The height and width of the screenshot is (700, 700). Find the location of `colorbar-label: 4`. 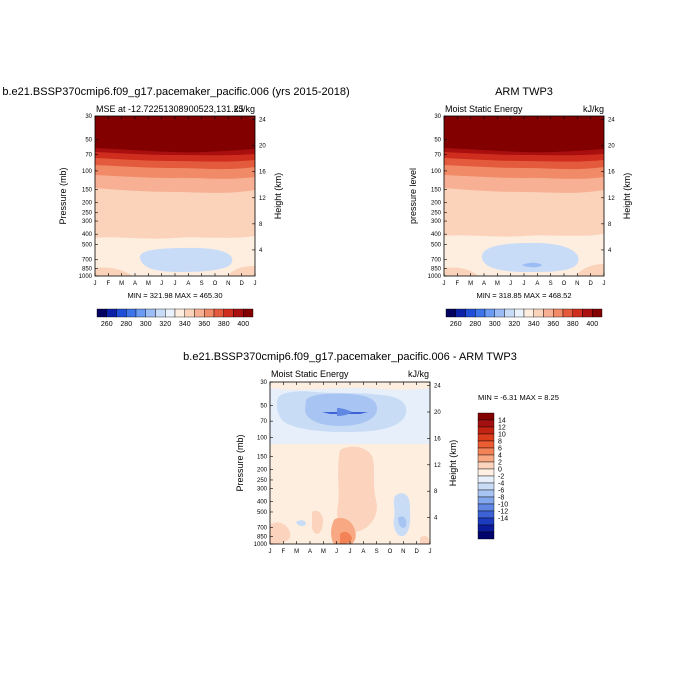

colorbar-label: 4 is located at coordinates (500, 456).